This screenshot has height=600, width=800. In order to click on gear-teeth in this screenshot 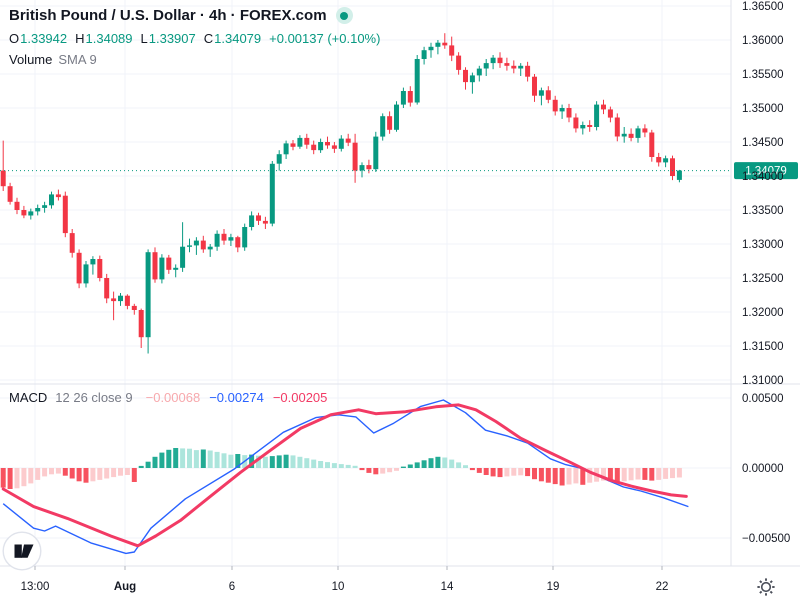, I will do `click(766, 587)`.